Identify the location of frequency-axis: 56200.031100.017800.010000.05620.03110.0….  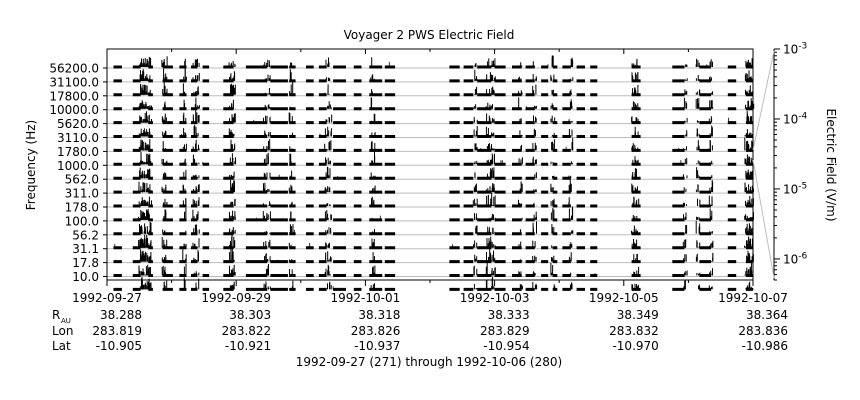
(78, 173).